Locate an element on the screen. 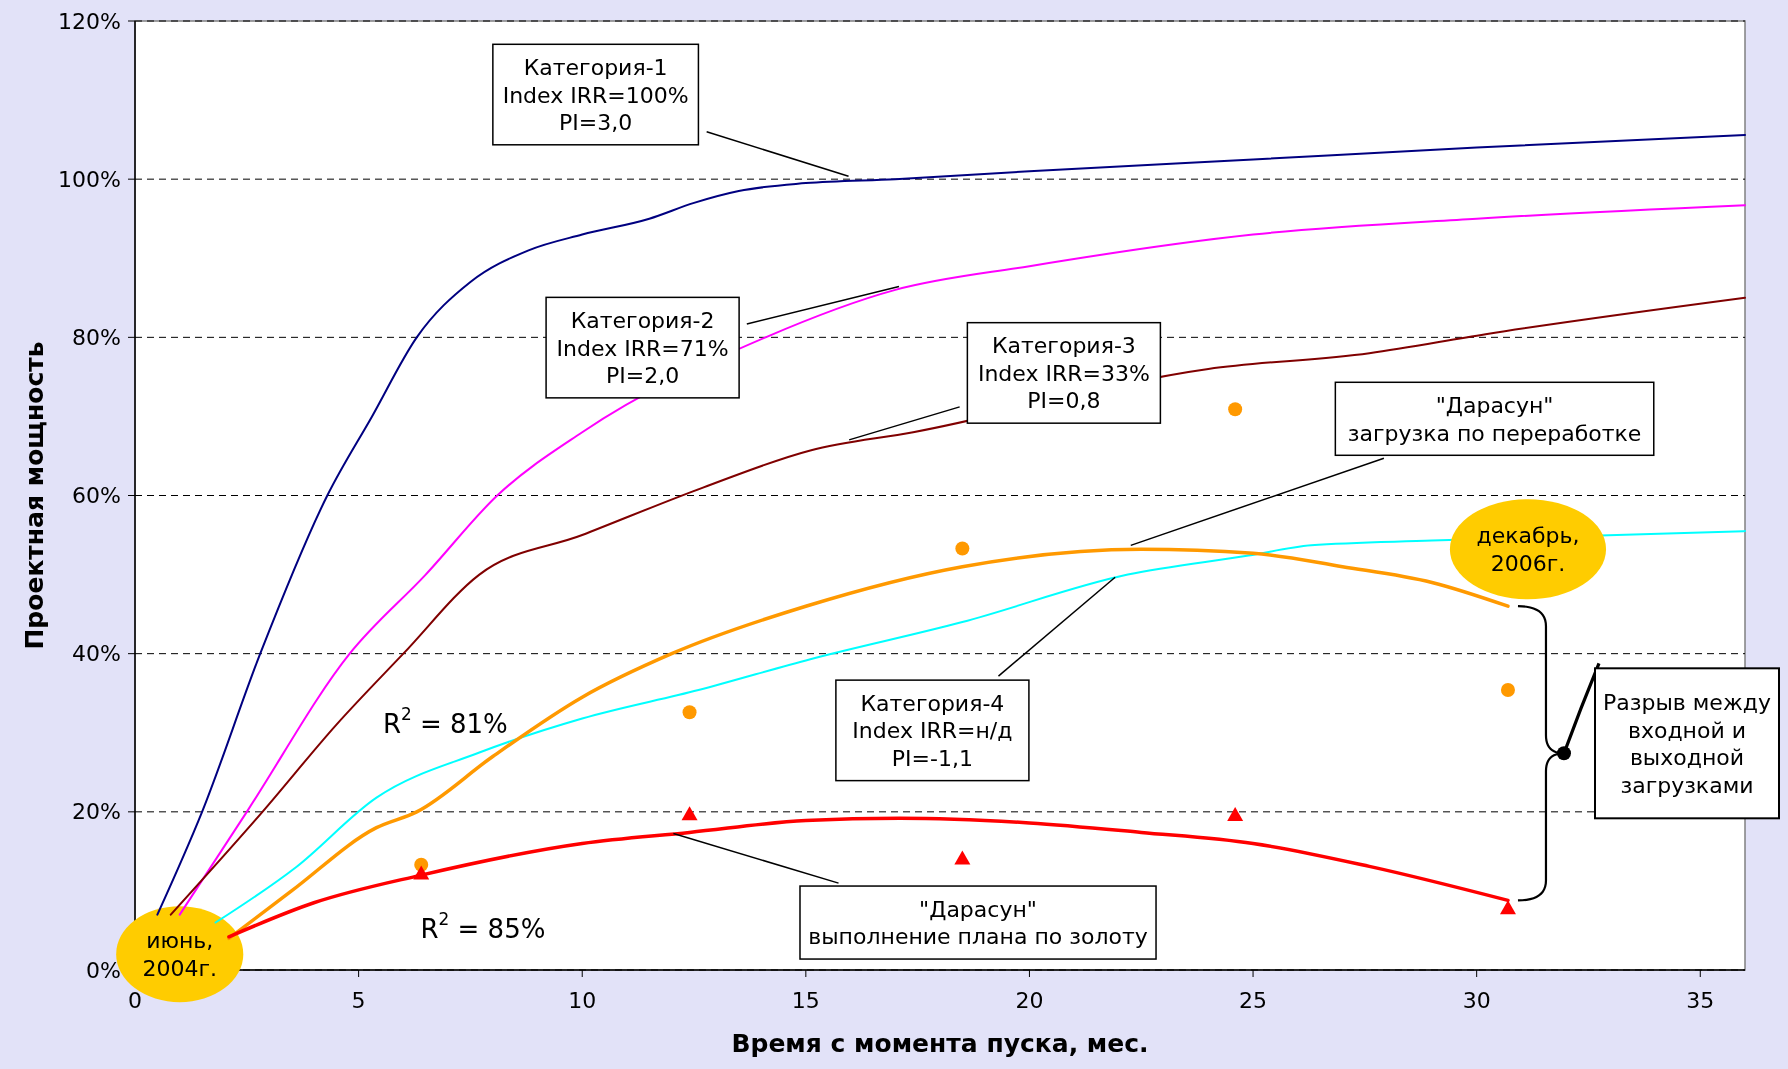 This screenshot has height=1069, width=1788. x-tick-label: 5 is located at coordinates (358, 1000).